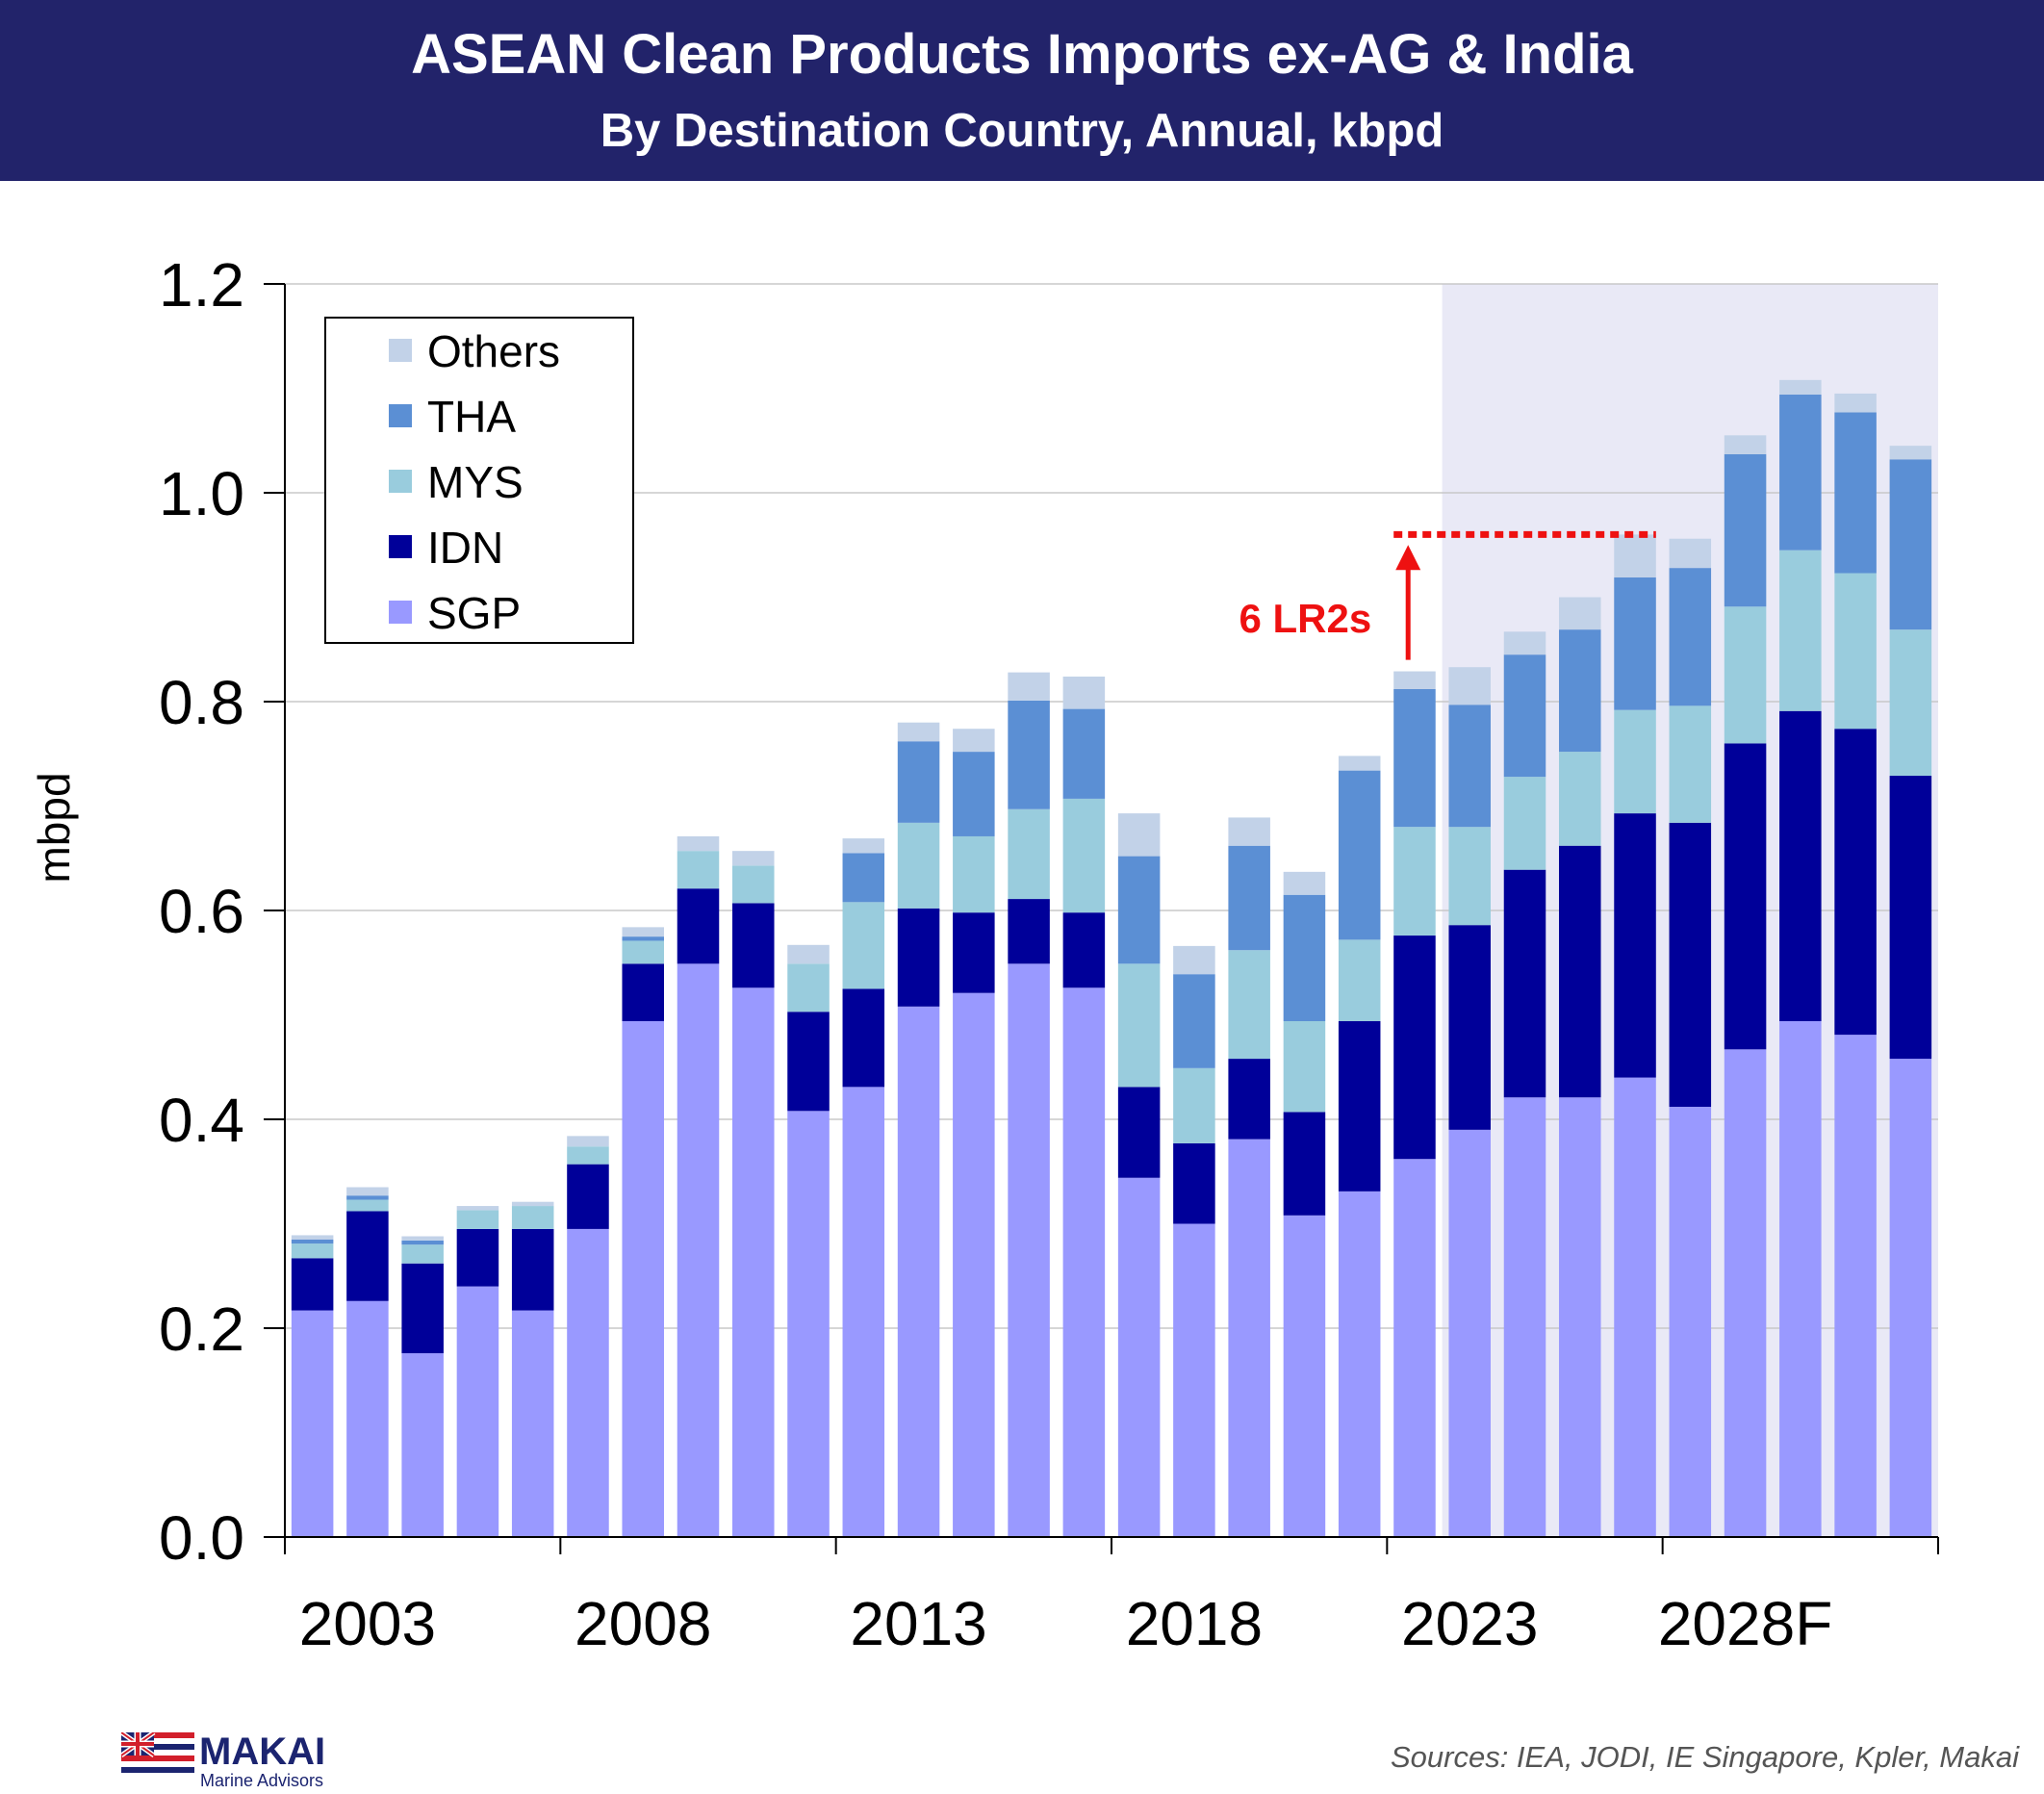  Describe the element at coordinates (1580, 1317) in the screenshot. I see `bar-segment-sgp-2026` at that location.